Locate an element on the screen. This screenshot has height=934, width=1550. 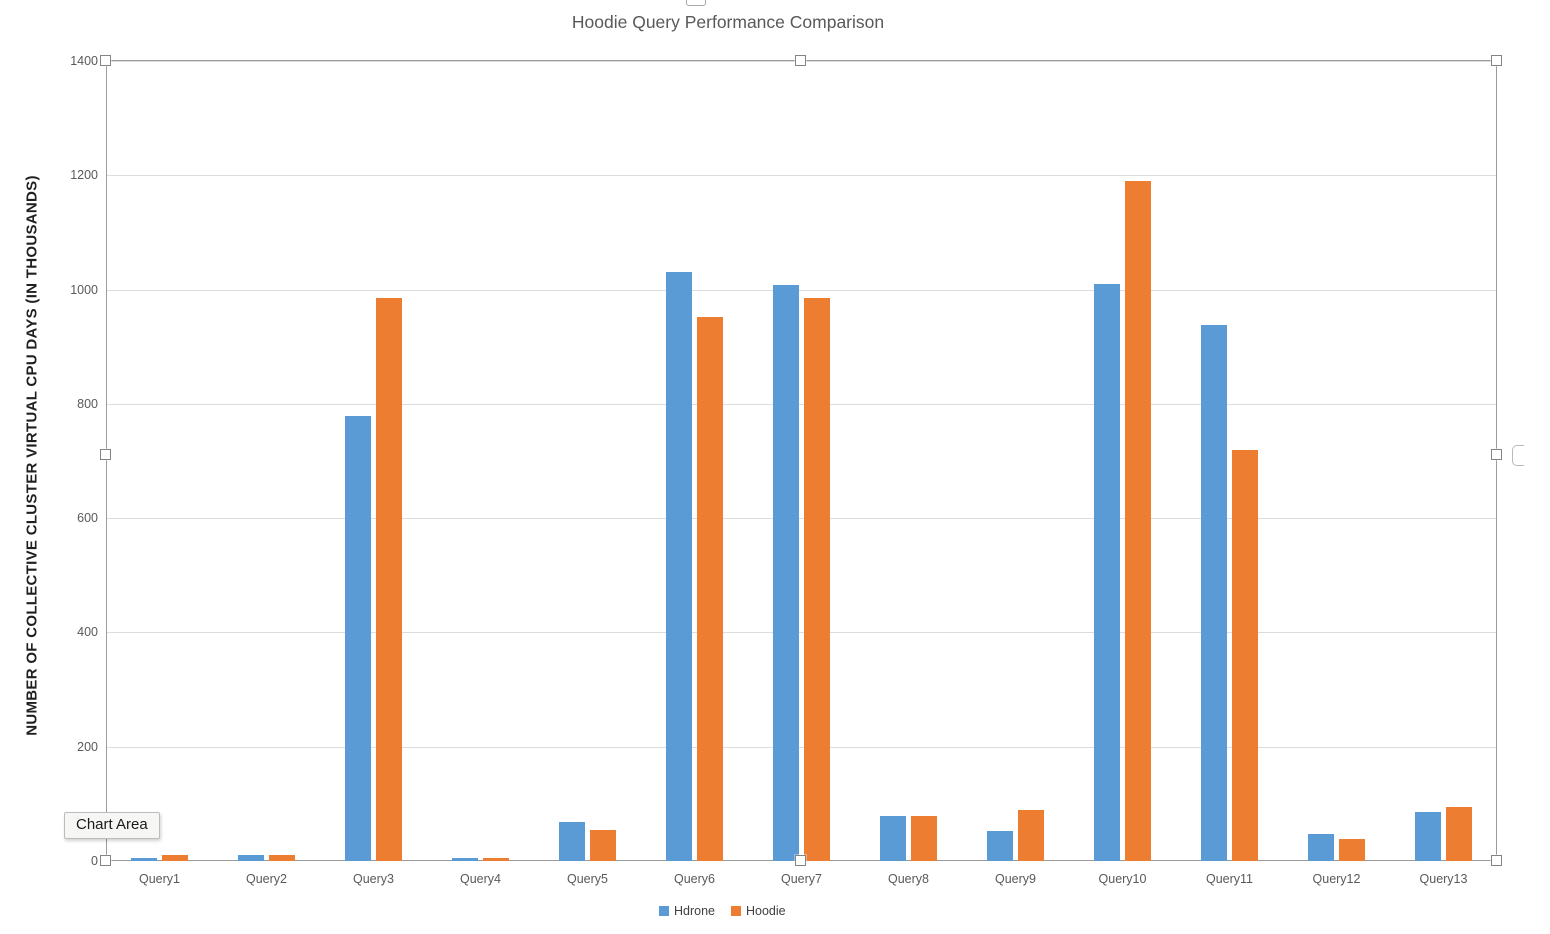
x-category-label-query12: Query12 is located at coordinates (1336, 879).